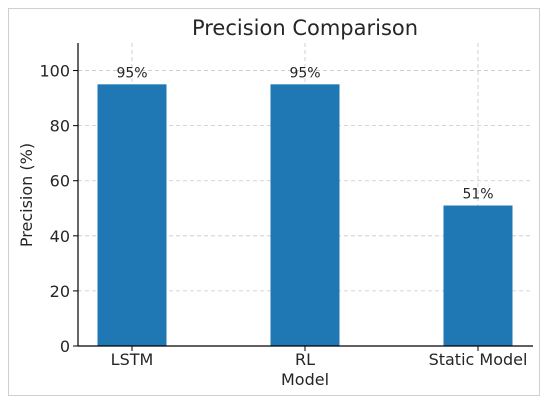 The height and width of the screenshot is (406, 550). I want to click on bar-static-model, so click(478, 275).